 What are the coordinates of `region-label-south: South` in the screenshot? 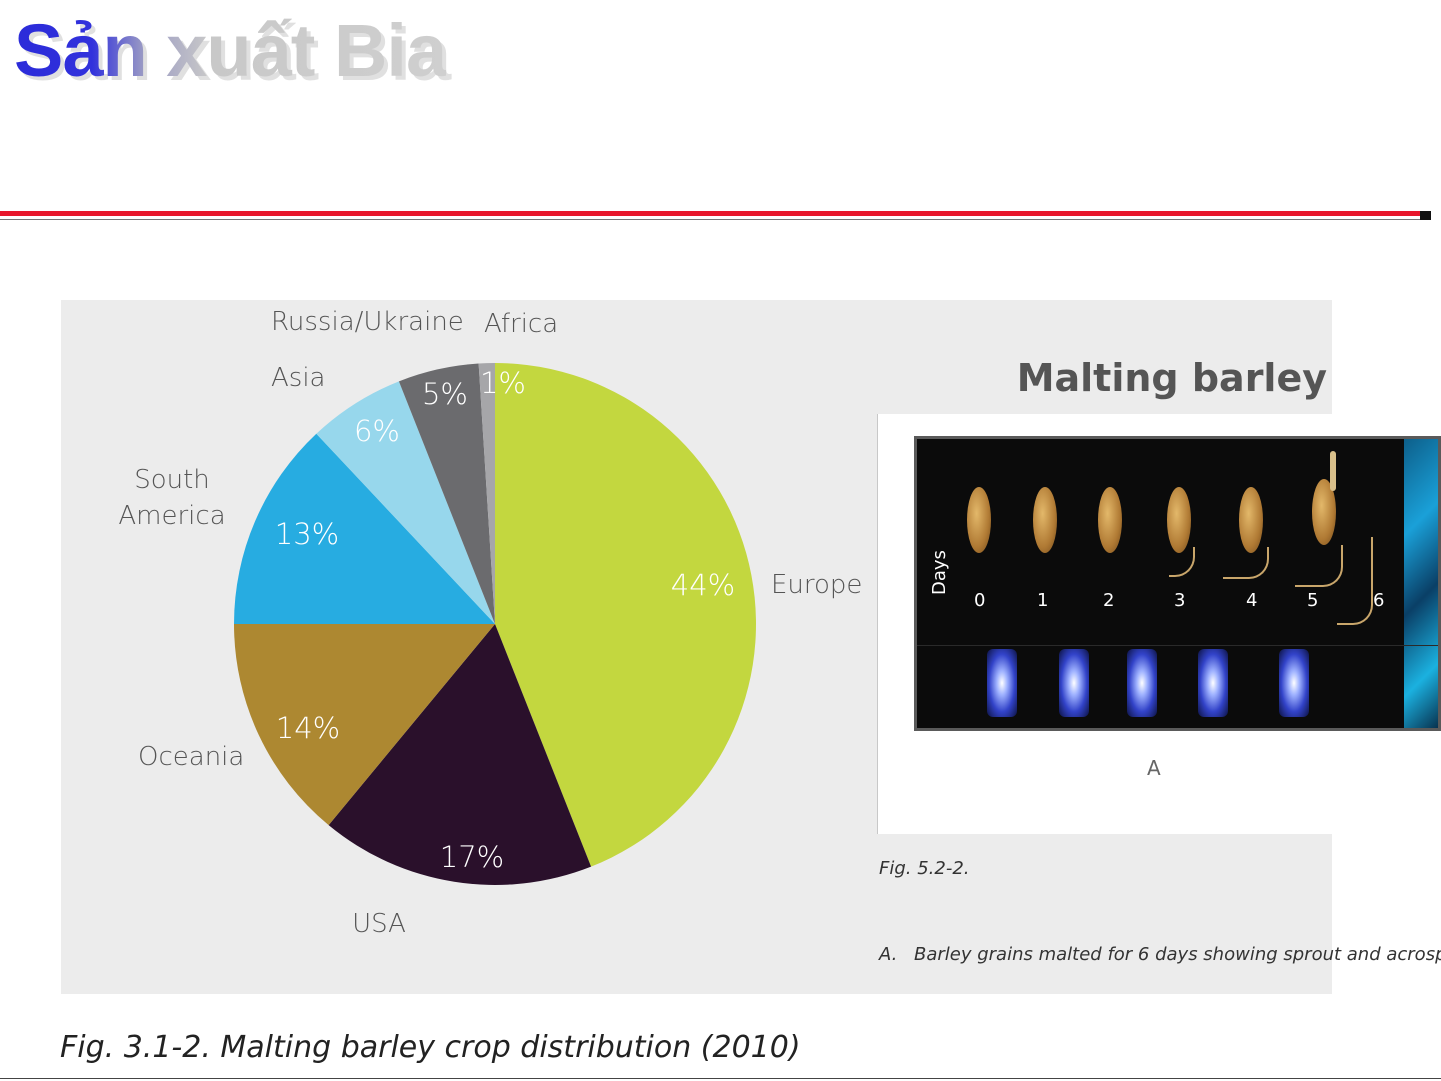 It's located at (172, 480).